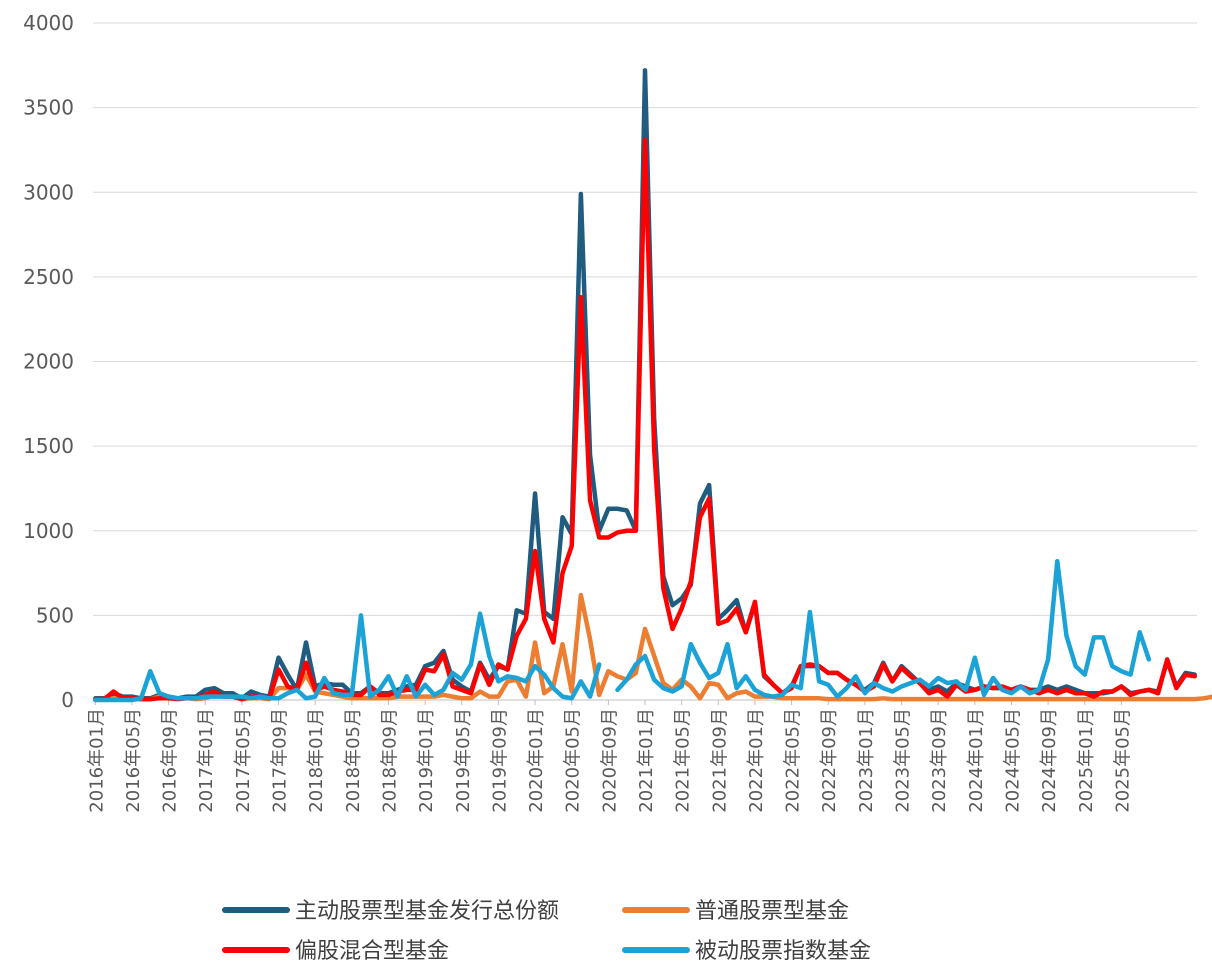  Describe the element at coordinates (866, 760) in the screenshot. I see `x-tick-label: 2023年01月` at that location.